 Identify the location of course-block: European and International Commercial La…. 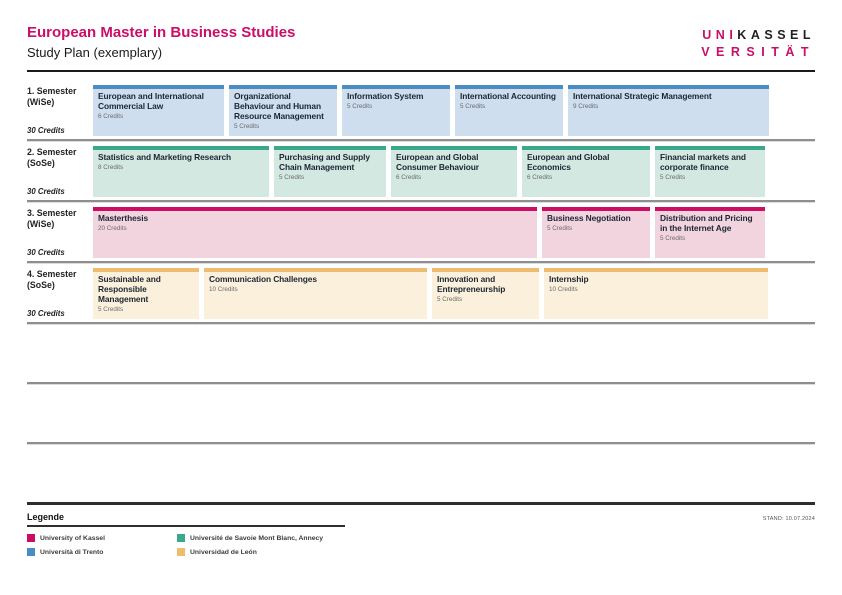
(158, 110).